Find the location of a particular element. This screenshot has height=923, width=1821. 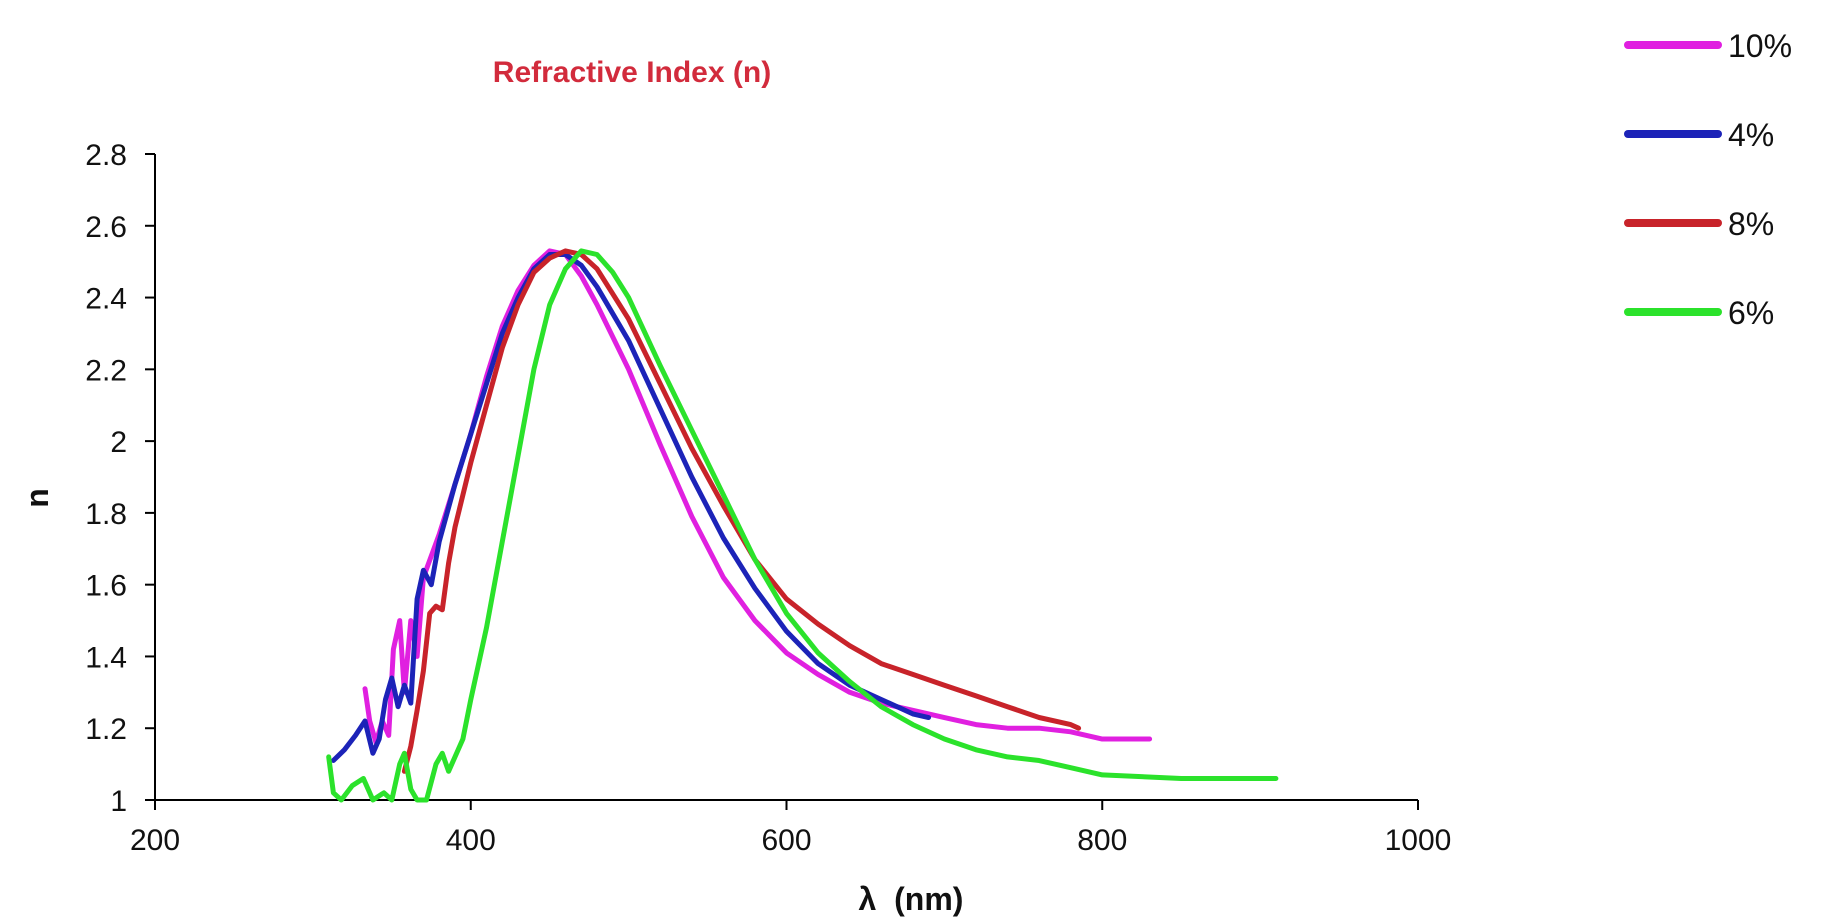

y-axis-title: n is located at coordinates (37, 498).